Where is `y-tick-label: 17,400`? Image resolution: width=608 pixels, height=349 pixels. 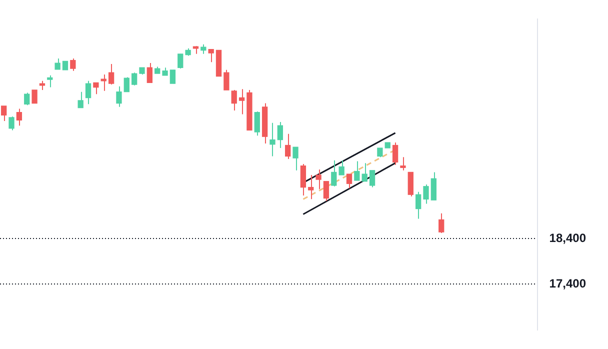 y-tick-label: 17,400 is located at coordinates (567, 283).